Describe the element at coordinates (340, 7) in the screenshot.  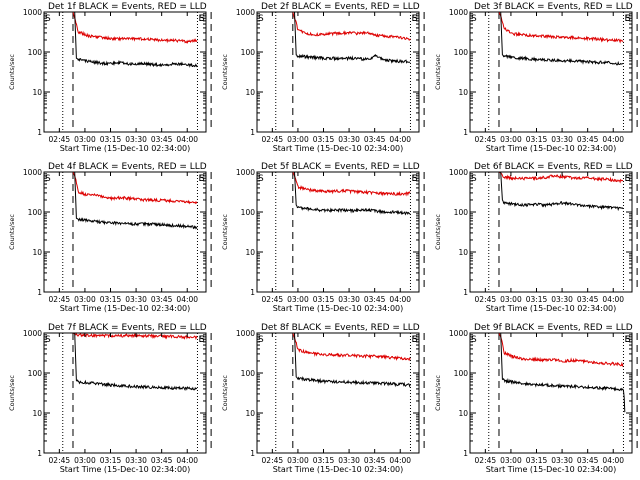
I see `panel-title: Det 2f BLACK = Events, RED = LLD` at that location.